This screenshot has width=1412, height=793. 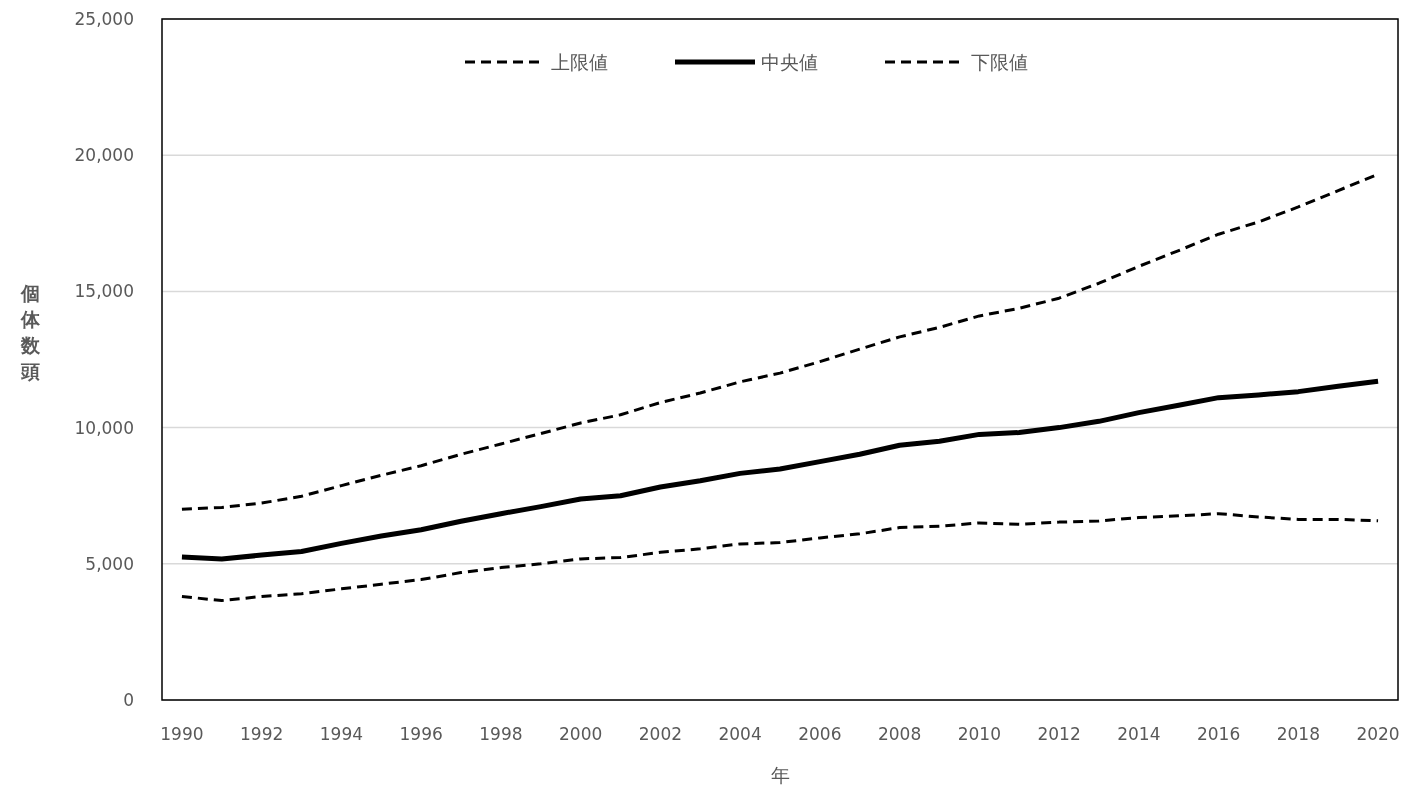 What do you see at coordinates (104, 155) in the screenshot?
I see `y-tick-label: 20,000` at bounding box center [104, 155].